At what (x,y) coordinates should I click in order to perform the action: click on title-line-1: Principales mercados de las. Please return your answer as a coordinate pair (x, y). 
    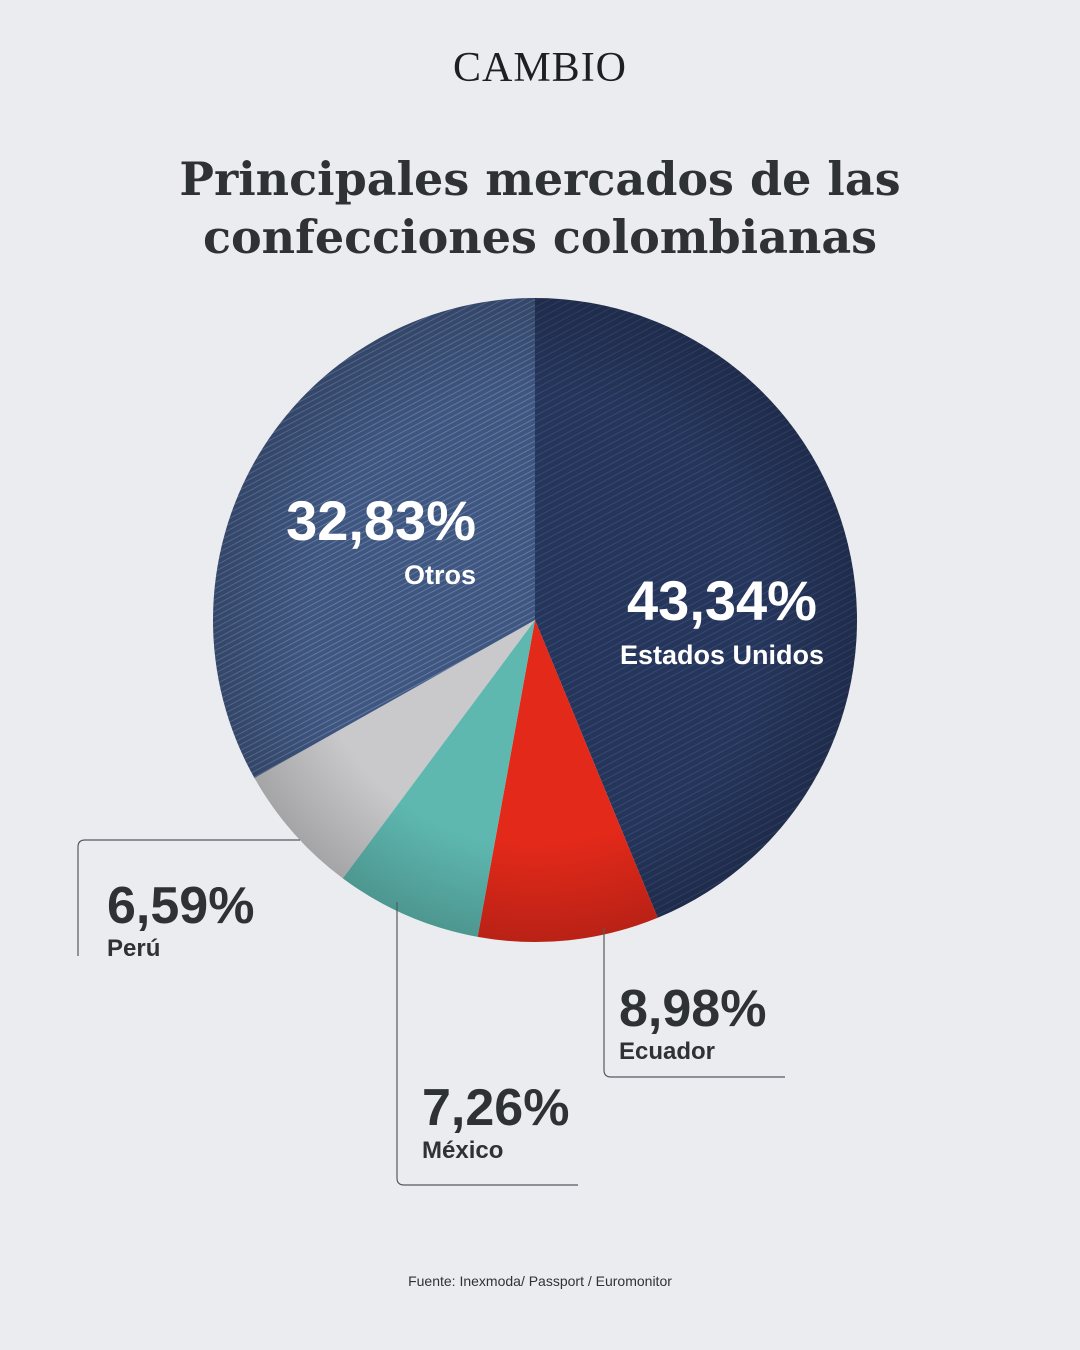
    Looking at the image, I should click on (540, 179).